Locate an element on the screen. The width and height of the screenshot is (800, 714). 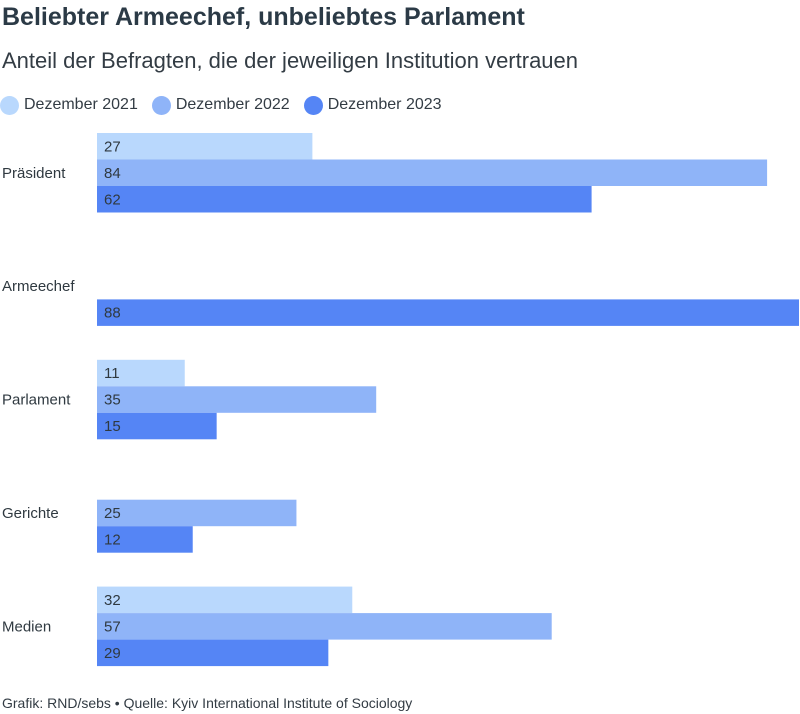
category-label: Präsident is located at coordinates (34, 173).